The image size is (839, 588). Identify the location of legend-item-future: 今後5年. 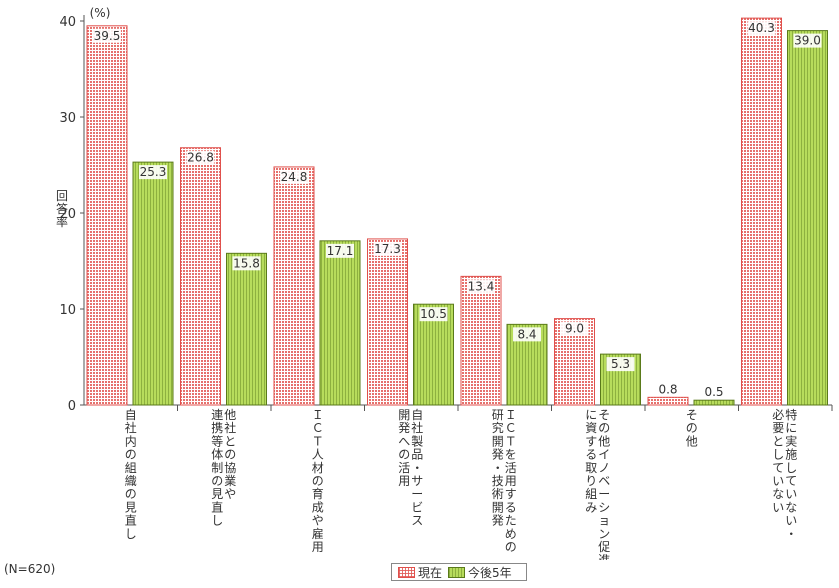
(480, 572).